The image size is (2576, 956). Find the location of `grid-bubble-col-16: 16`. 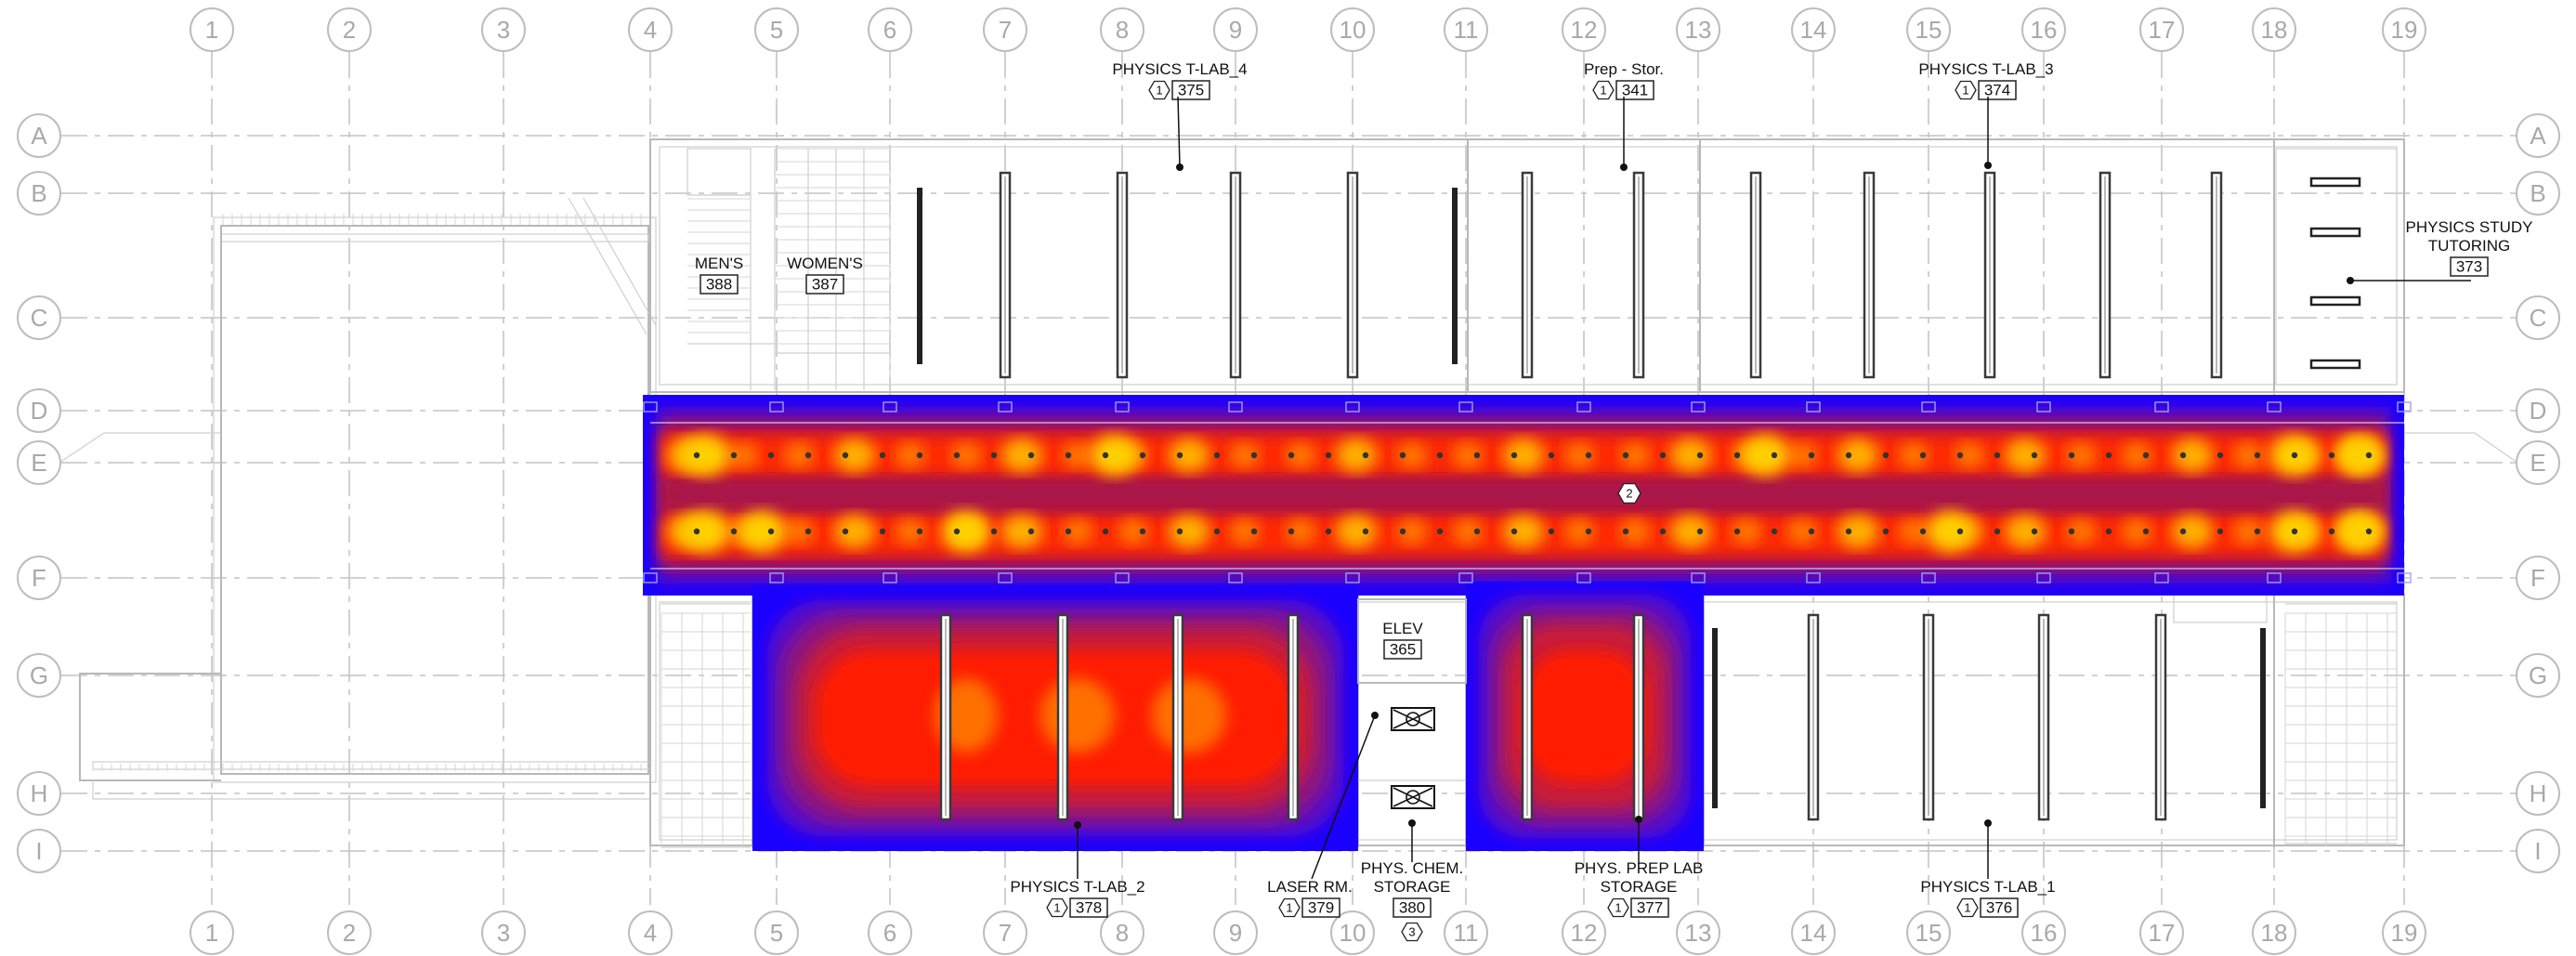

grid-bubble-col-16: 16 is located at coordinates (2044, 30).